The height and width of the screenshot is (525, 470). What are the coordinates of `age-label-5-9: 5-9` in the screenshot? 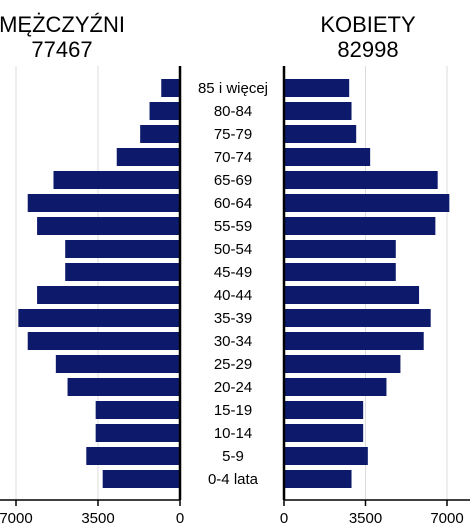 It's located at (233, 456).